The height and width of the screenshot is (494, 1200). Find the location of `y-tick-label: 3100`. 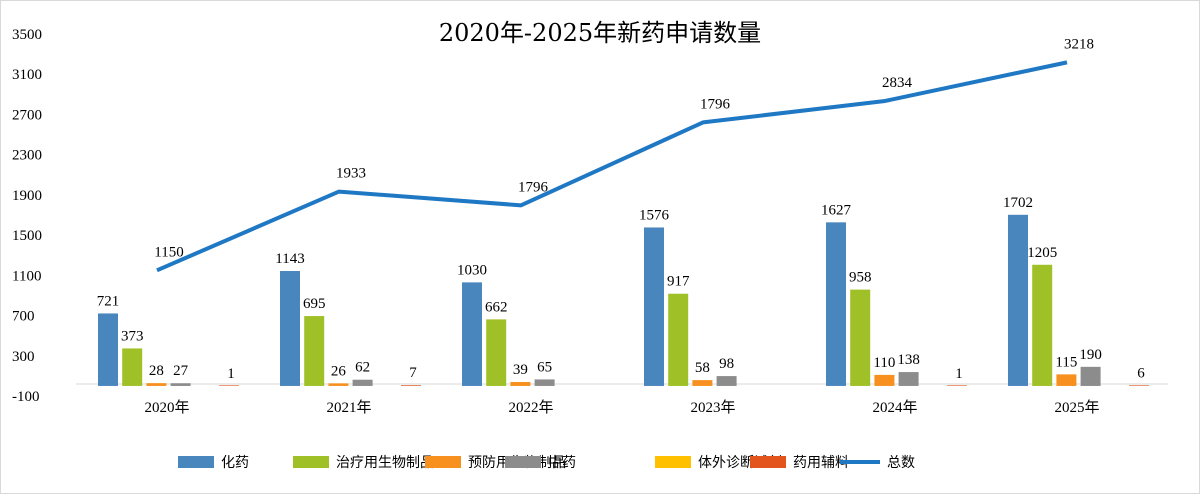

y-tick-label: 3100 is located at coordinates (27, 75).